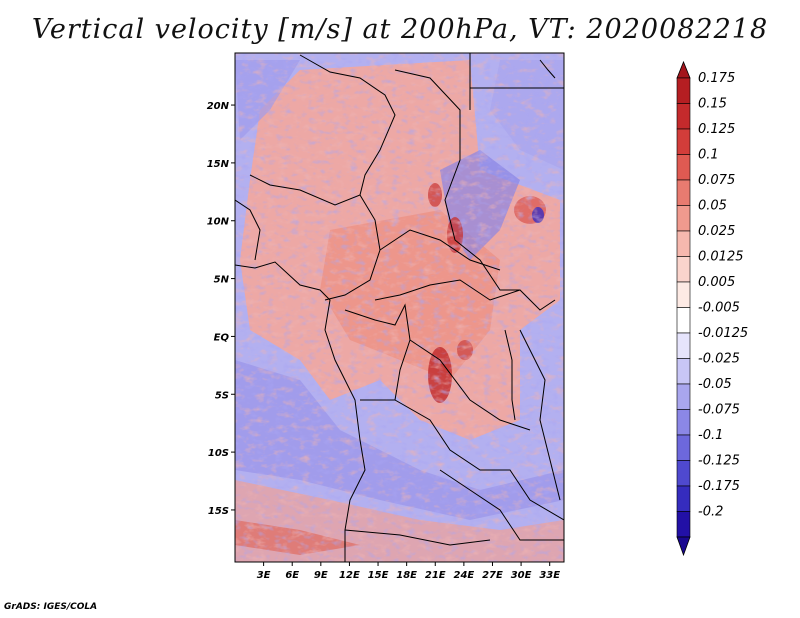 The height and width of the screenshot is (618, 800). I want to click on colorbar-label: 0.025, so click(716, 231).